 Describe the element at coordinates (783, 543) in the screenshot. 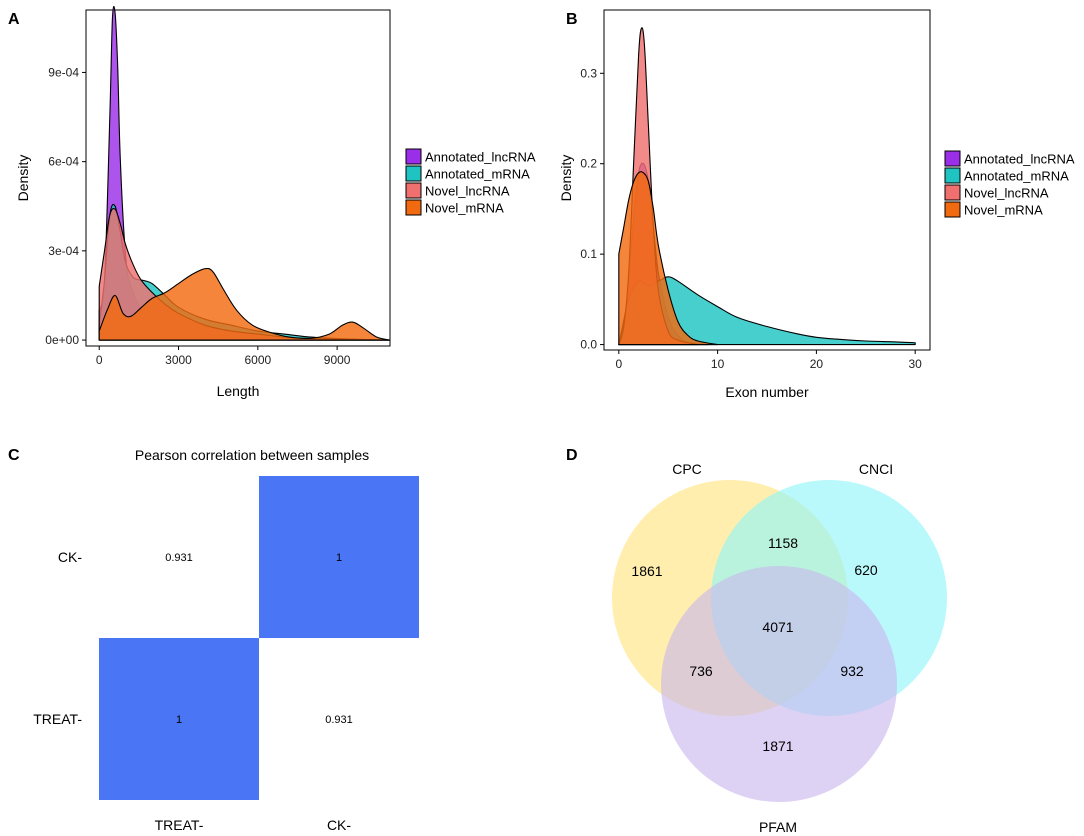

I see `venn-count-cpc-cnci: 1158` at that location.